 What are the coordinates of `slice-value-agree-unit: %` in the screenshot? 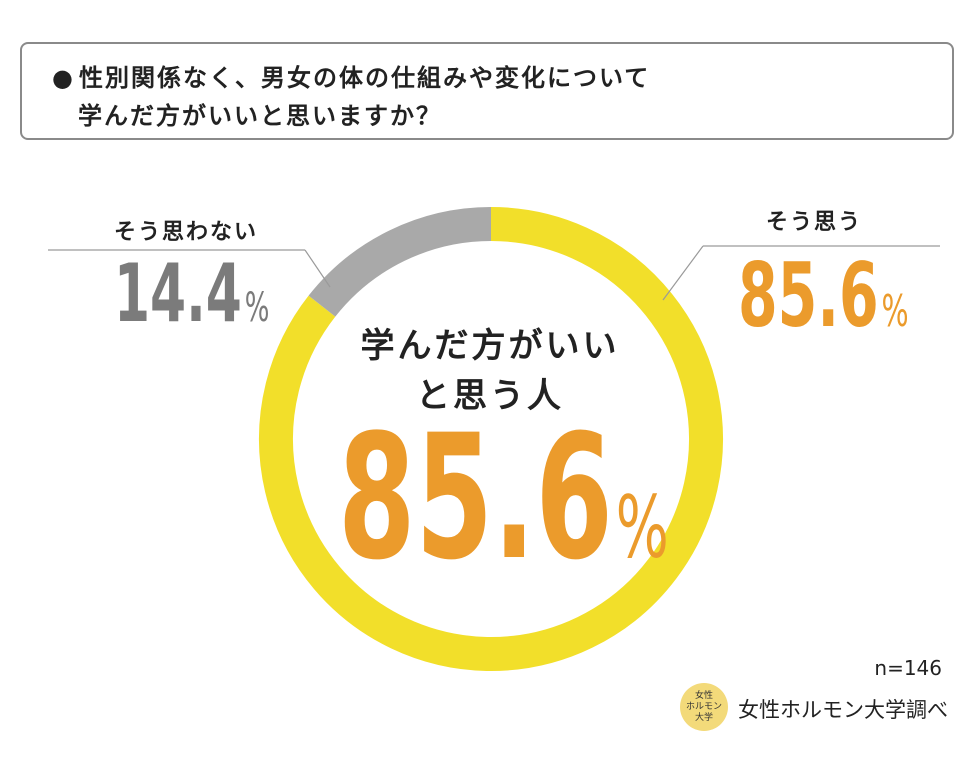 It's located at (895, 311).